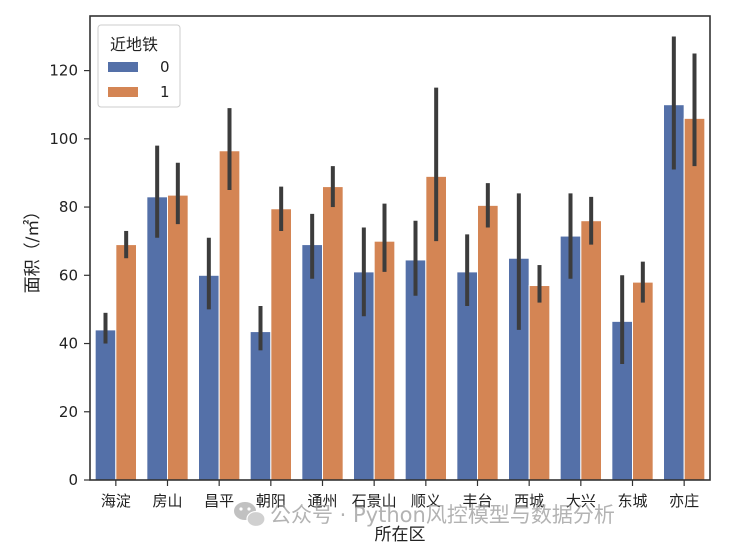  I want to click on x-axis: 海淀 房山 昌平 朝阳 通州 石景山 顺义 丰台 西城 大兴 东城 亦庄, so click(400, 495).